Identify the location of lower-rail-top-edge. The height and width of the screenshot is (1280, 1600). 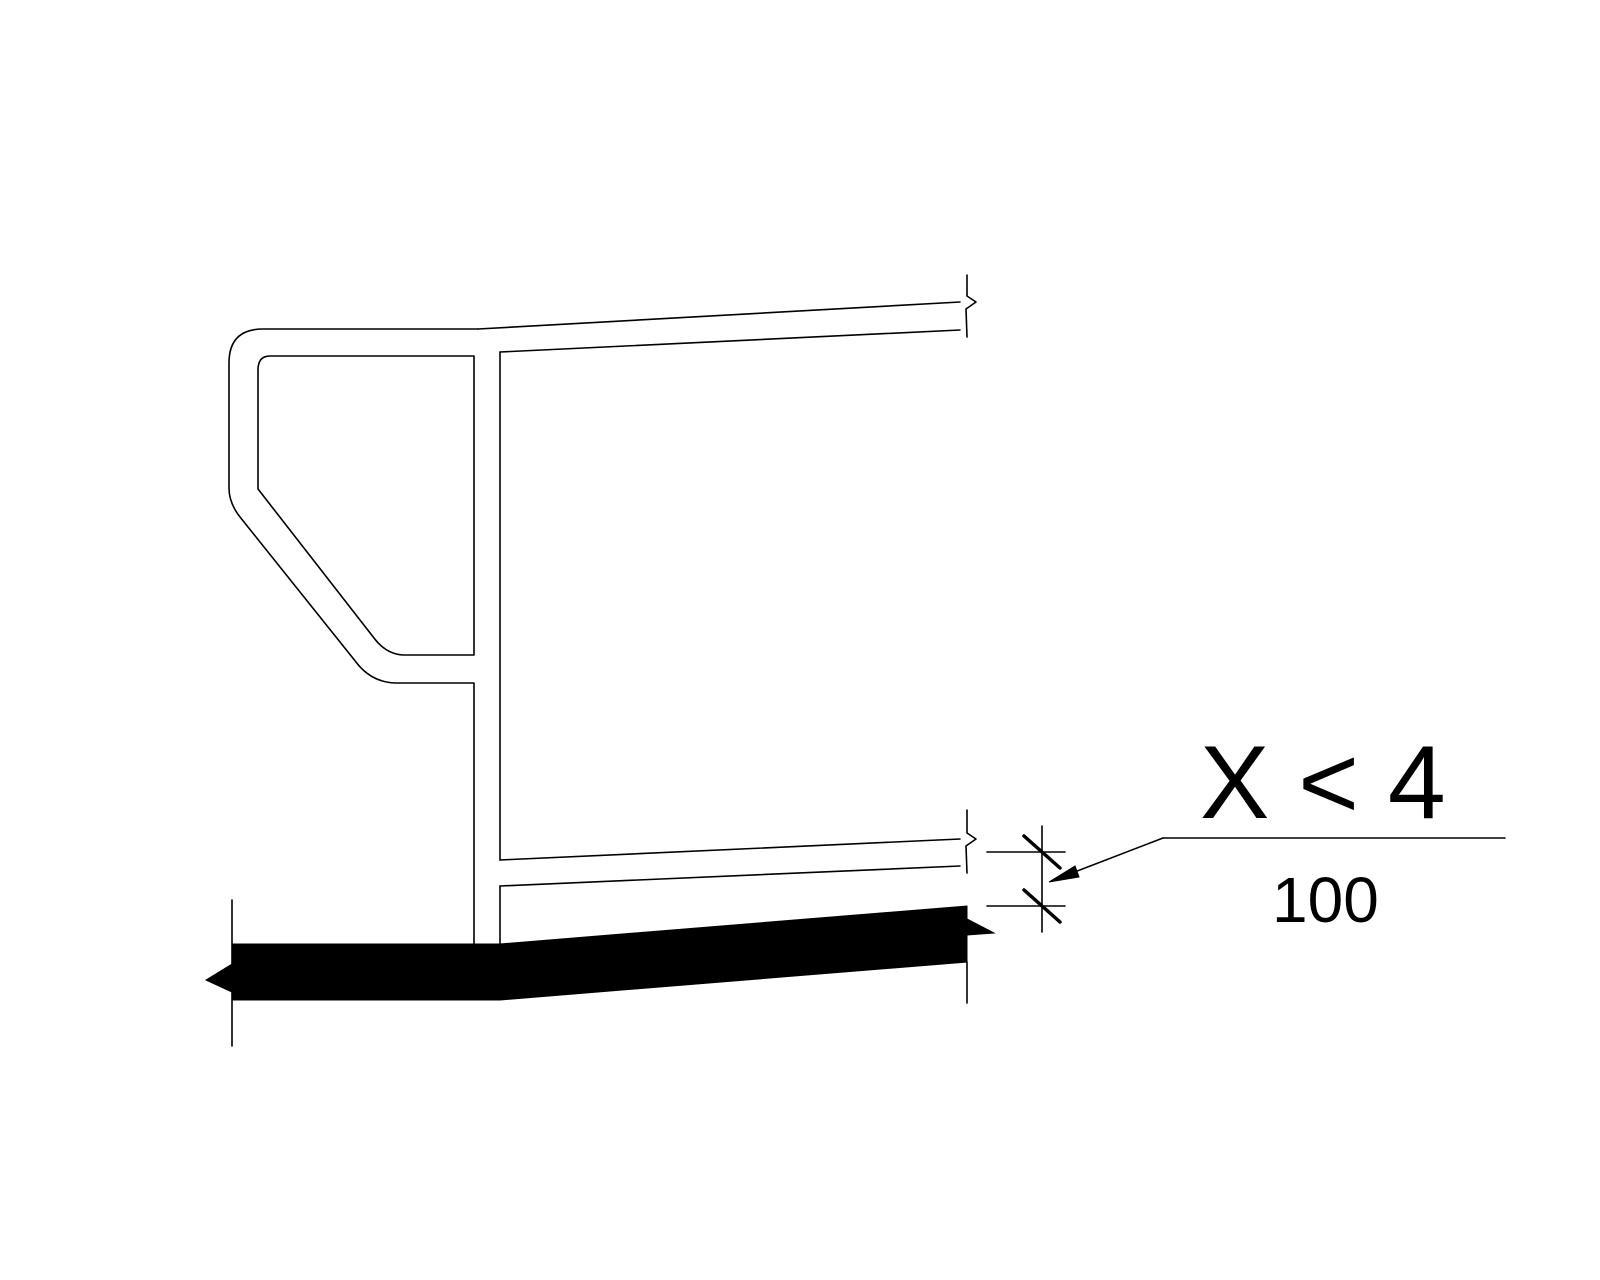
(730, 849).